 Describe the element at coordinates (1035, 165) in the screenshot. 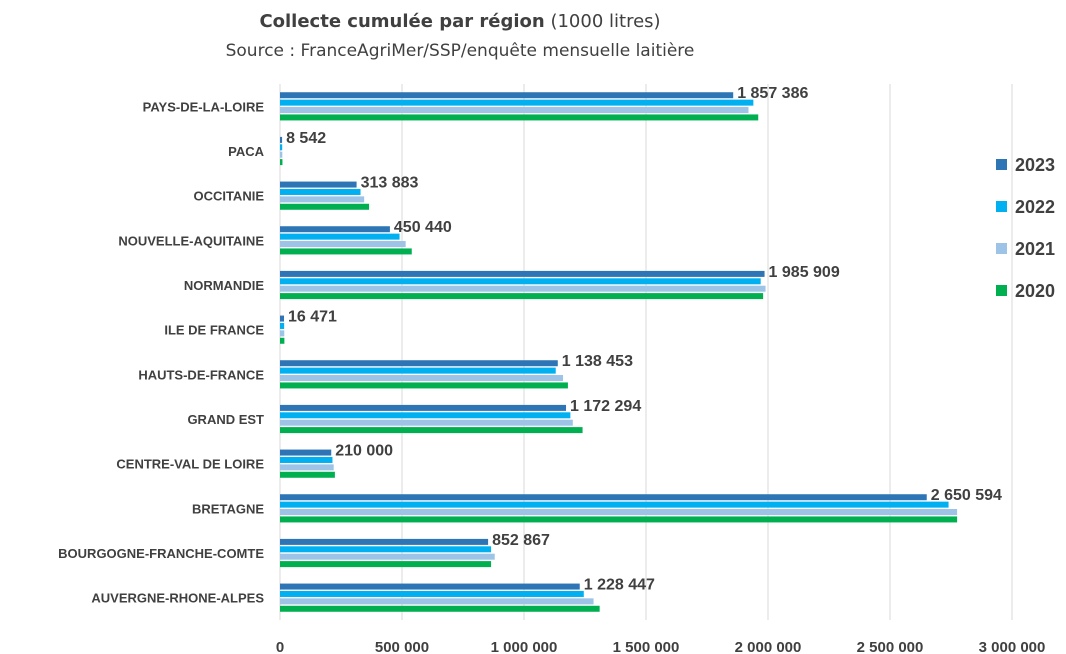

I see `legend-label: 2023` at that location.